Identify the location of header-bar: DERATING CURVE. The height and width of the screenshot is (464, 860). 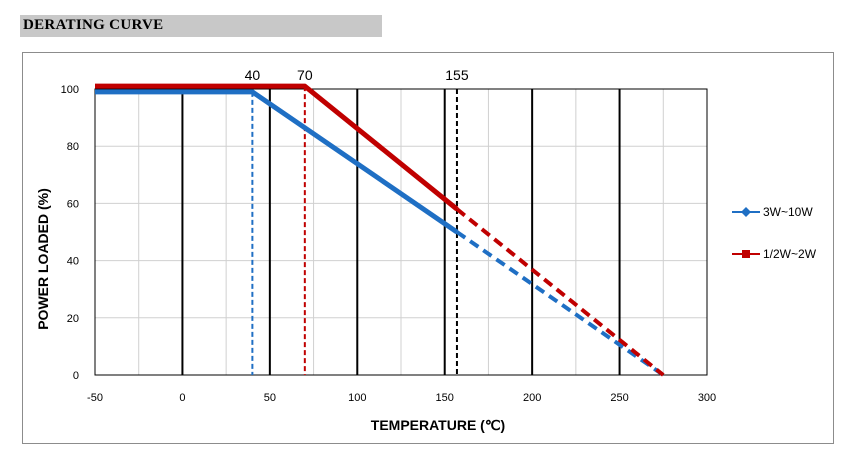
(201, 26).